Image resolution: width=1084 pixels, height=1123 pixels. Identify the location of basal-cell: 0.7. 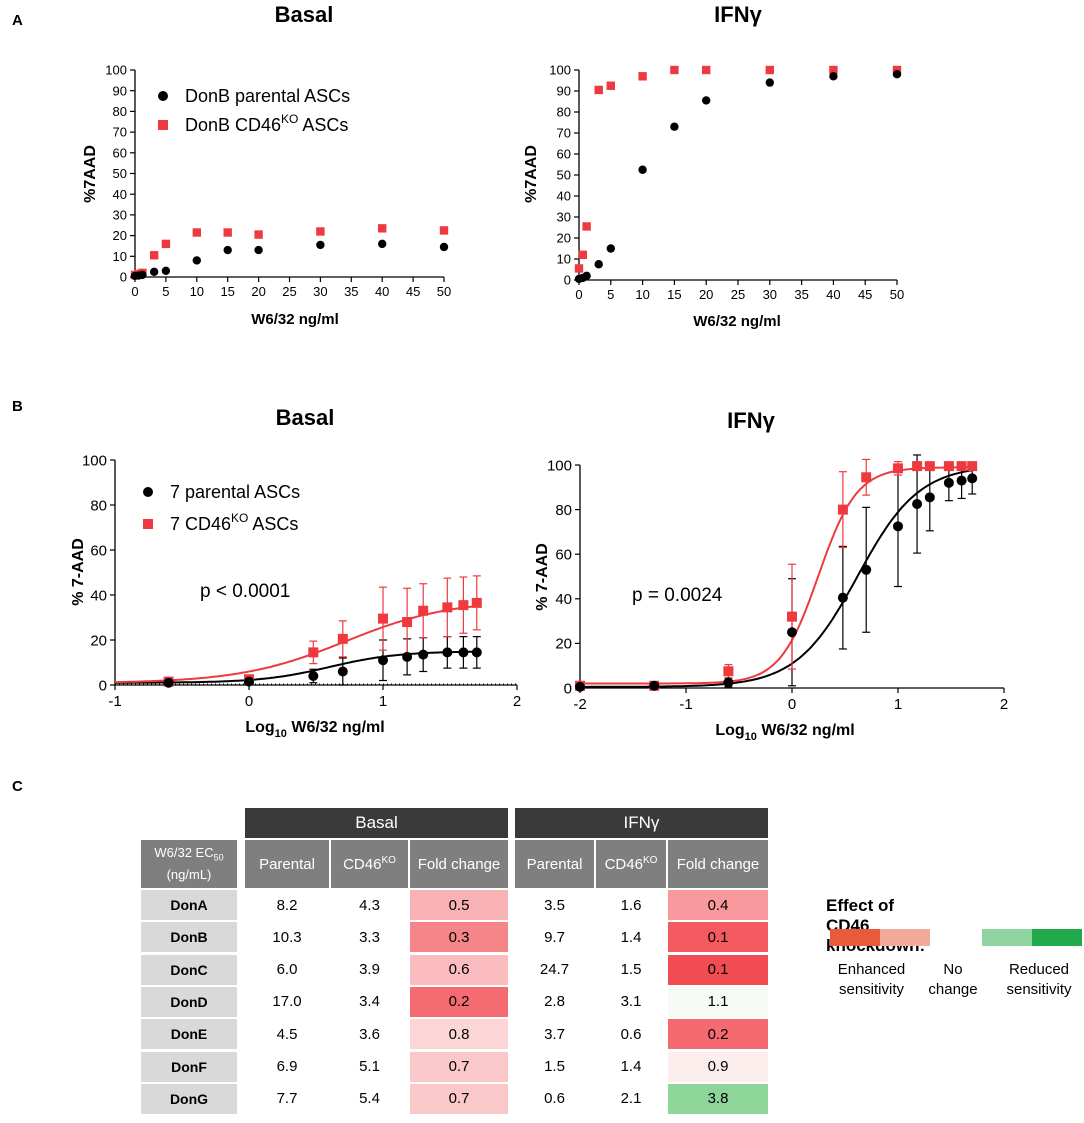
(459, 1098).